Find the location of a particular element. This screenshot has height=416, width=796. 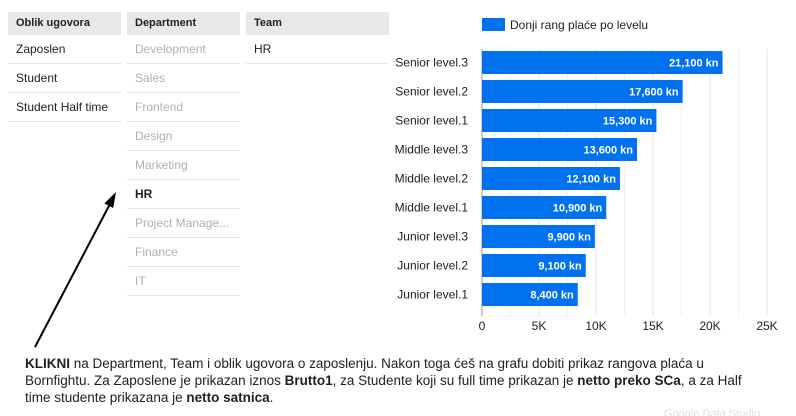

filter-oblik-item: Student is located at coordinates (64, 78).